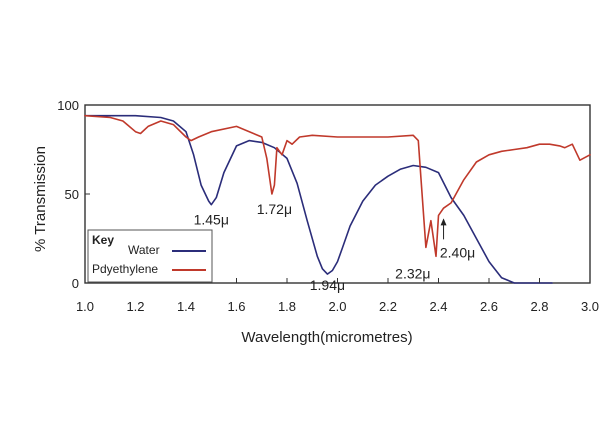 This screenshot has height=432, width=616. What do you see at coordinates (335, 247) in the screenshot?
I see `annotations: 1.45μ 1.72μ 1.94μ 2.32μ 2.40μ` at bounding box center [335, 247].